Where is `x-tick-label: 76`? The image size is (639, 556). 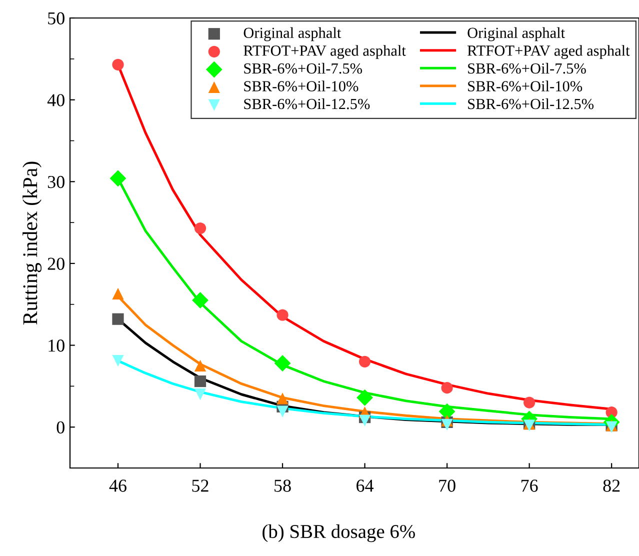 x-tick-label: 76 is located at coordinates (529, 486).